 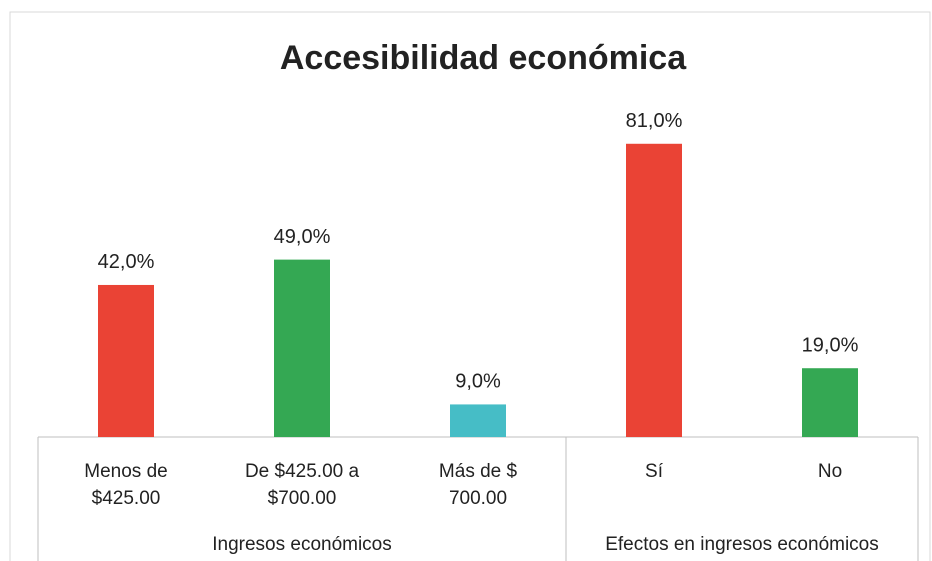 What do you see at coordinates (125, 471) in the screenshot?
I see `category-label: Menos de` at bounding box center [125, 471].